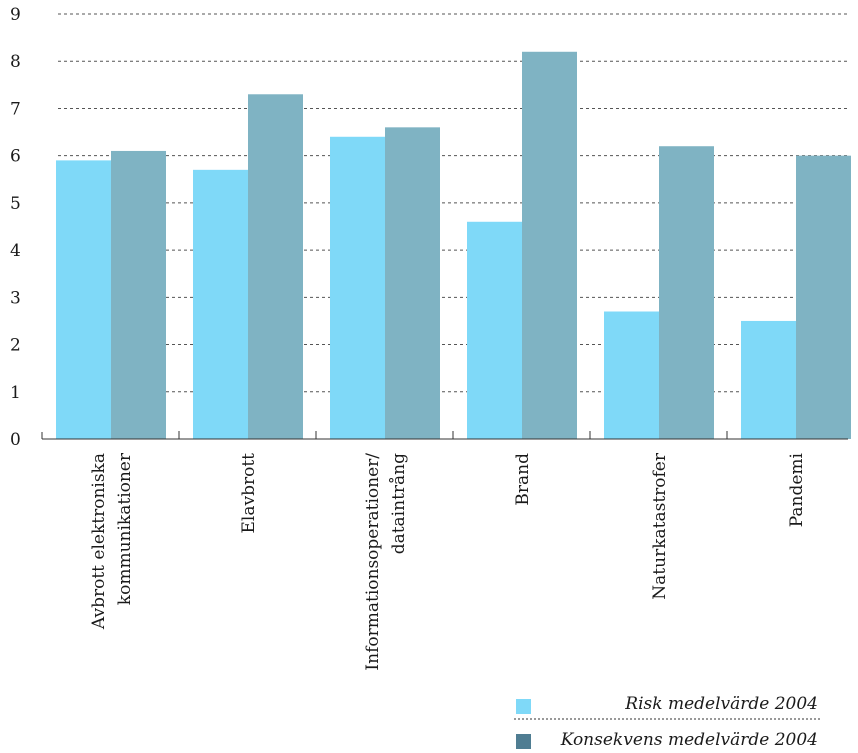  I want to click on y-tick-labels: 0 1 2 3 4 5 6 7 8 9, so click(15, 227).